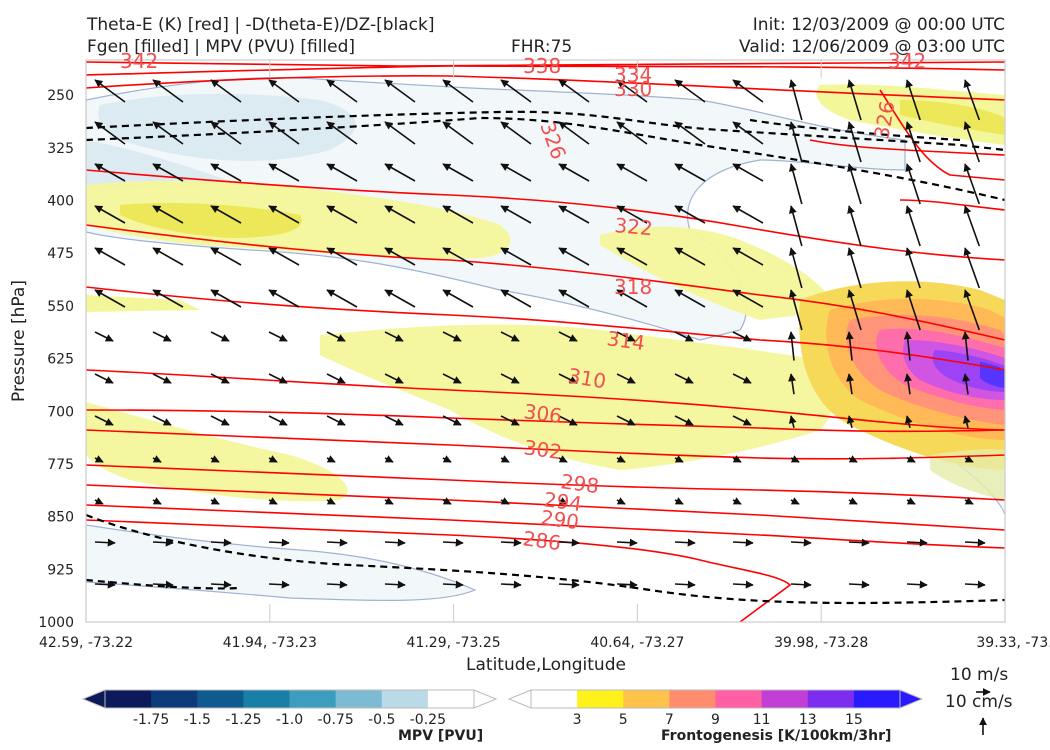  I want to click on colorbar-tick-label: -0.25, so click(428, 720).